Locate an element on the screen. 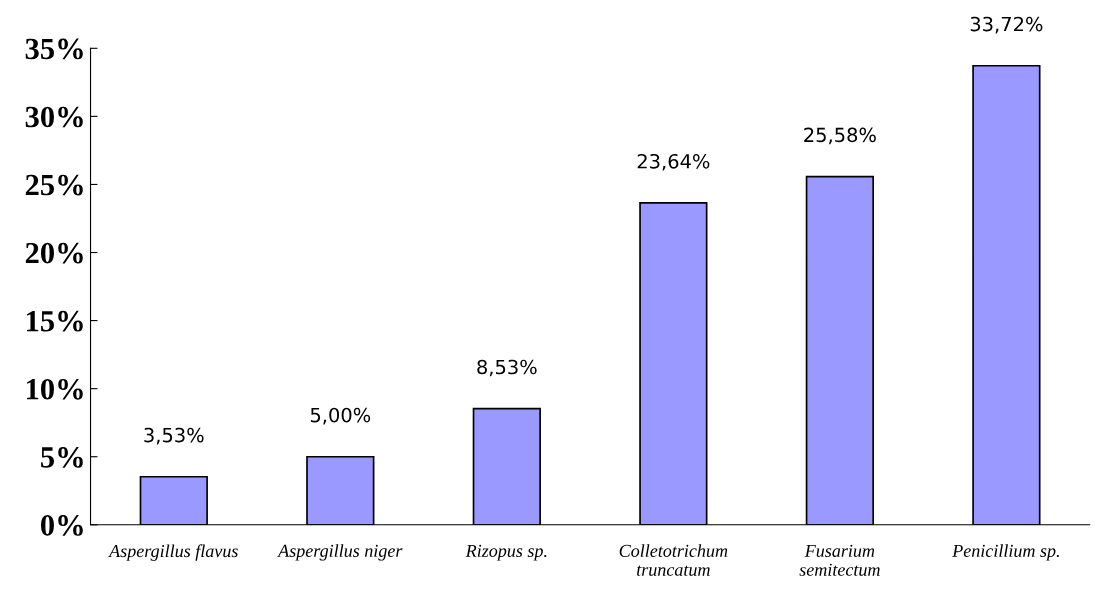 The image size is (1104, 589). data-label: 23,64% is located at coordinates (673, 162).